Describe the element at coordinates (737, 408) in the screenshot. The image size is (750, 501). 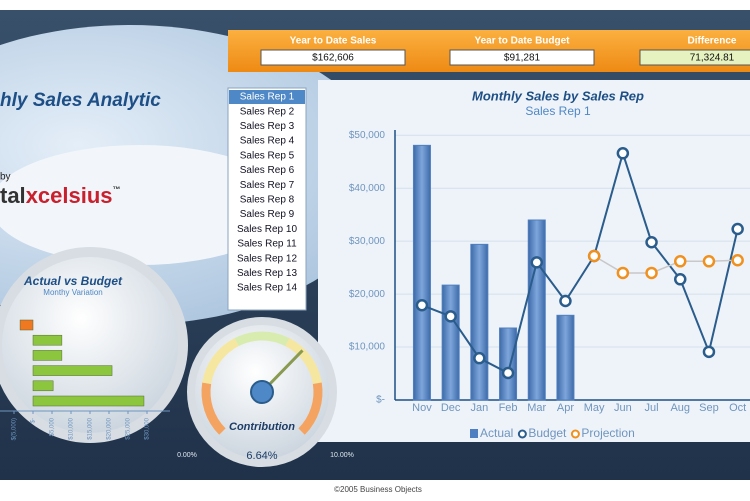
I see `x-tick-label: Oct` at that location.